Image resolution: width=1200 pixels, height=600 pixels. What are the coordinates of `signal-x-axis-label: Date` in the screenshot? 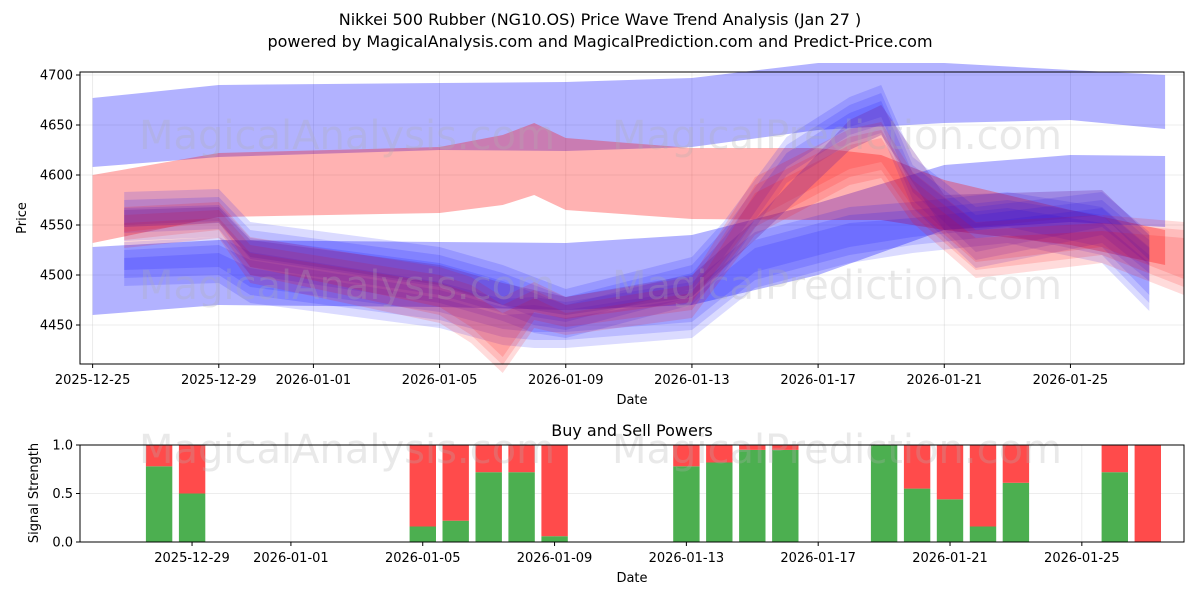 It's located at (631, 578).